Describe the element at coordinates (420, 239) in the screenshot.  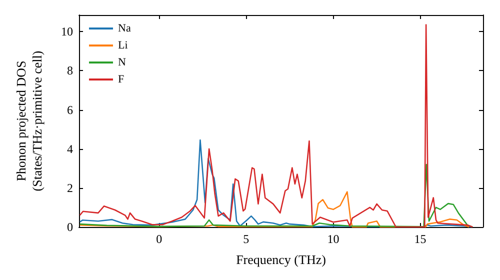
I see `x-tick-label: 15` at that location.